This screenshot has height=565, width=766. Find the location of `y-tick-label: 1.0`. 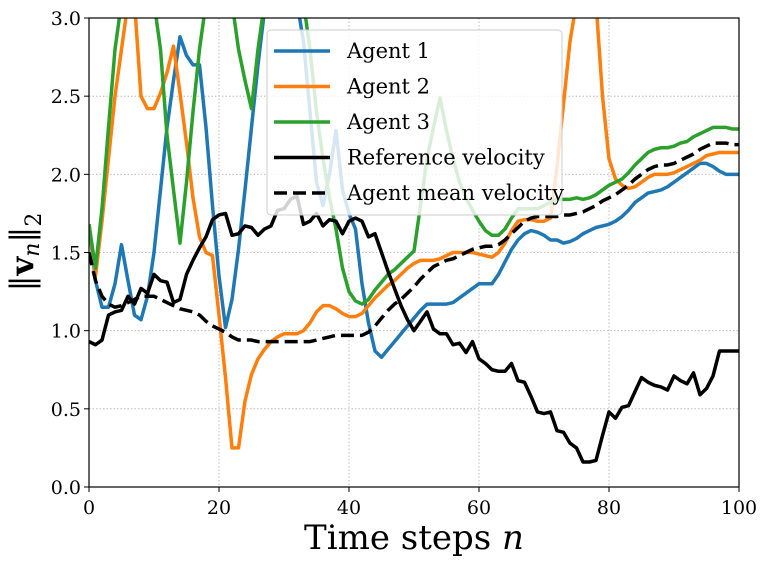

y-tick-label: 1.0 is located at coordinates (66, 332).